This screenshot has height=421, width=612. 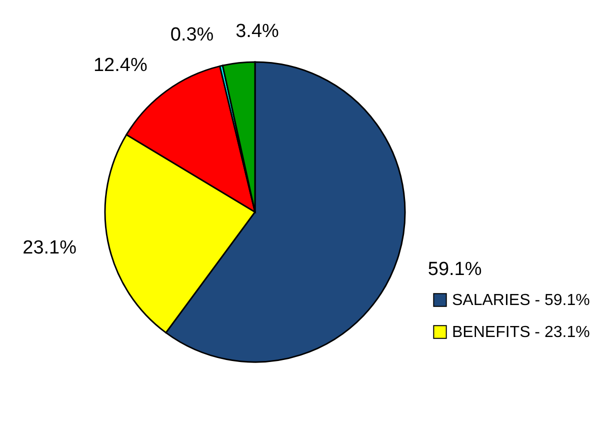 I want to click on data-label: 59.1%, so click(x=455, y=269).